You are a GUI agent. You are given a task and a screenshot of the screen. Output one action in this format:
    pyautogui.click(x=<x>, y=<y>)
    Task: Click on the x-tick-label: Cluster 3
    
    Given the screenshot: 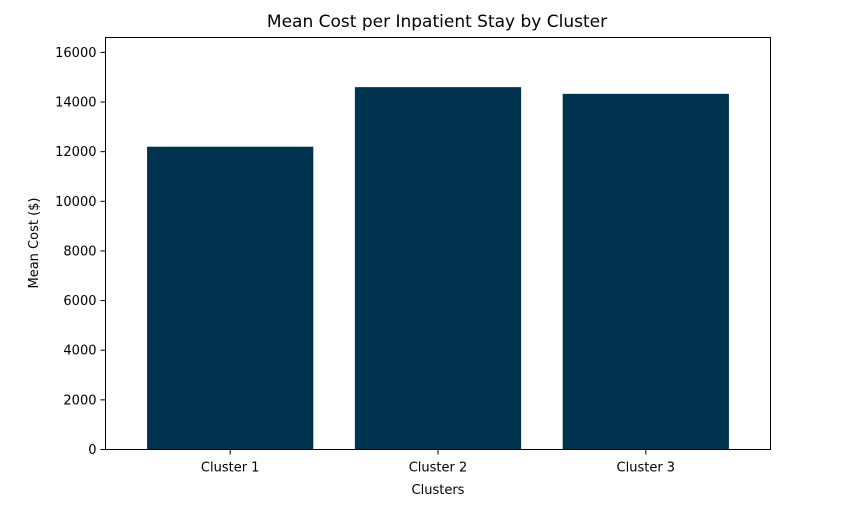 What is the action you would take?
    pyautogui.click(x=646, y=468)
    